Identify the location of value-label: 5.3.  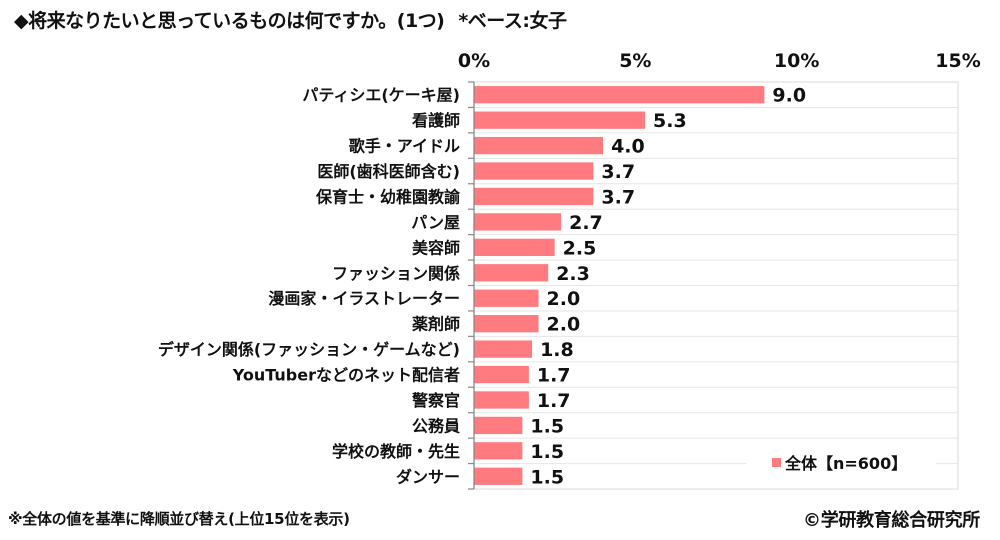
(670, 121).